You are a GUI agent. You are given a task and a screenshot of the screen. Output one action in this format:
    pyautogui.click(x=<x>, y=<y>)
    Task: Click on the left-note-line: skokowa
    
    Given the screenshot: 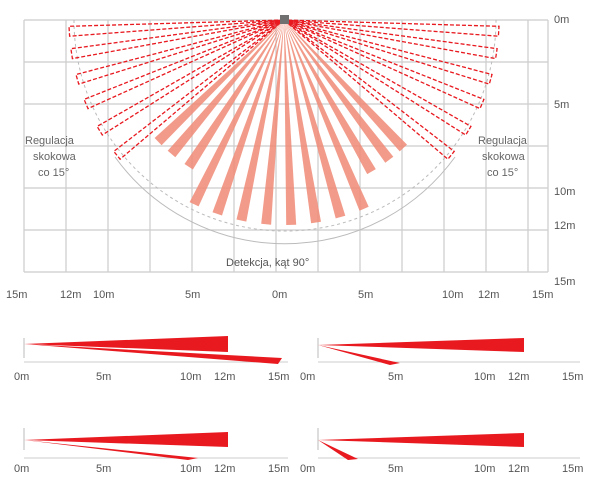 What is the action you would take?
    pyautogui.click(x=55, y=157)
    